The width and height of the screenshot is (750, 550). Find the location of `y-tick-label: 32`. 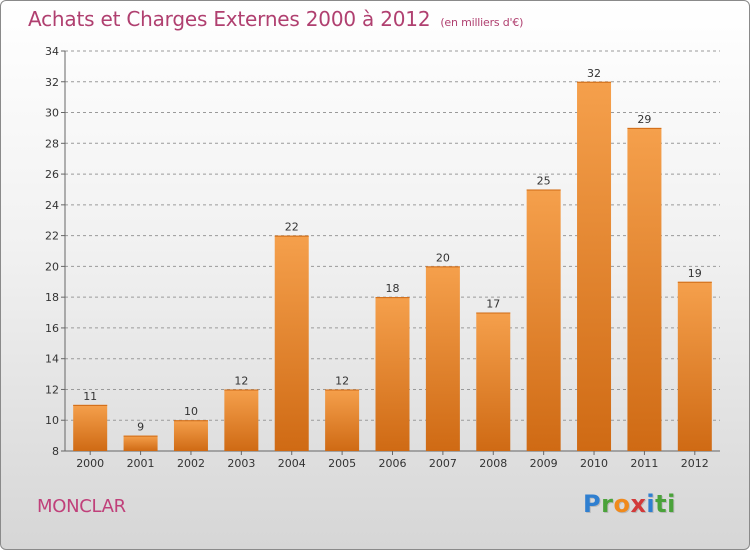

y-tick-label: 32 is located at coordinates (52, 82).